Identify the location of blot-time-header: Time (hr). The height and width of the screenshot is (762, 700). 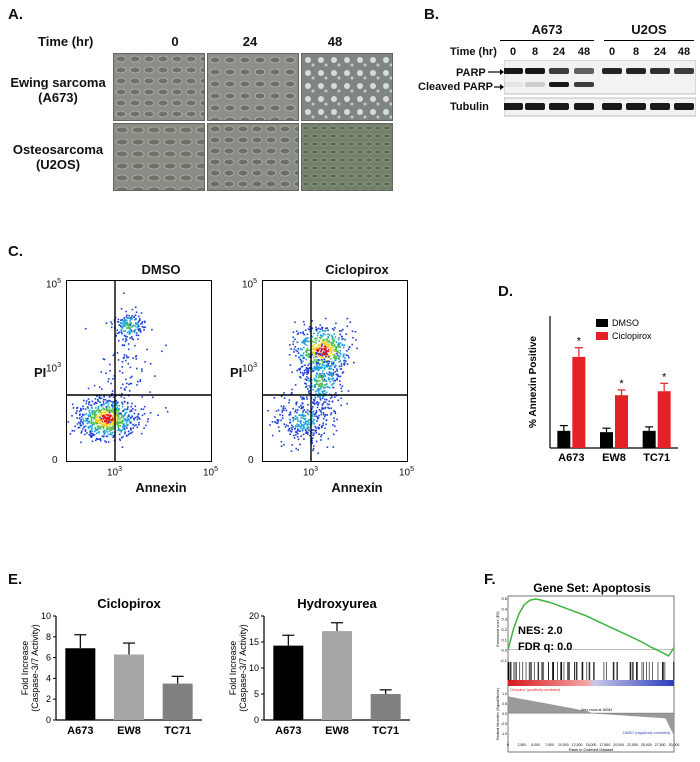
(473, 52).